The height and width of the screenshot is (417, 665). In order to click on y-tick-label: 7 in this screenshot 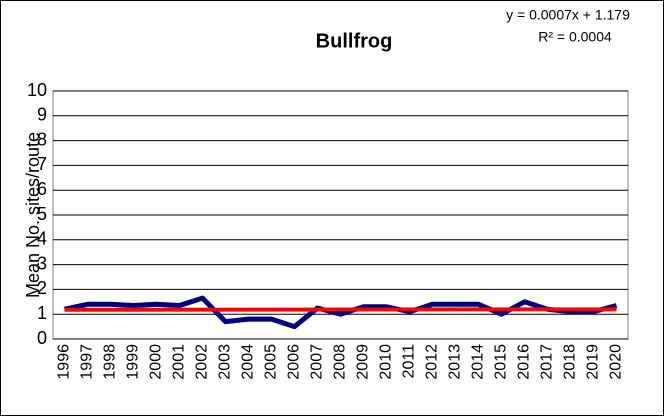, I will do `click(42, 164)`.